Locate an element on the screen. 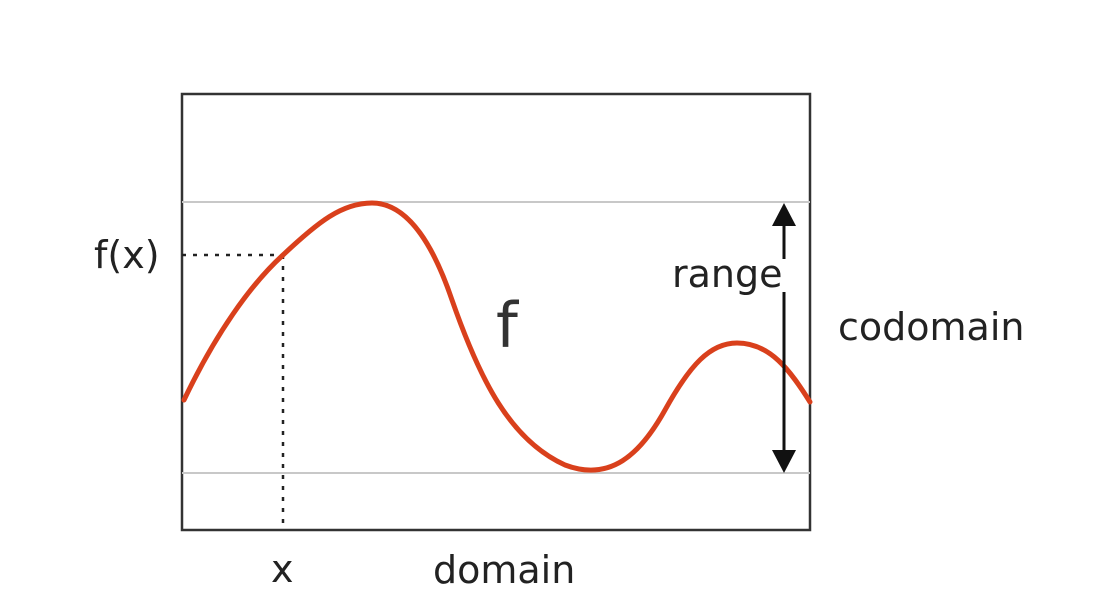 The width and height of the screenshot is (1097, 601). fx-label: f(x) is located at coordinates (127, 255).